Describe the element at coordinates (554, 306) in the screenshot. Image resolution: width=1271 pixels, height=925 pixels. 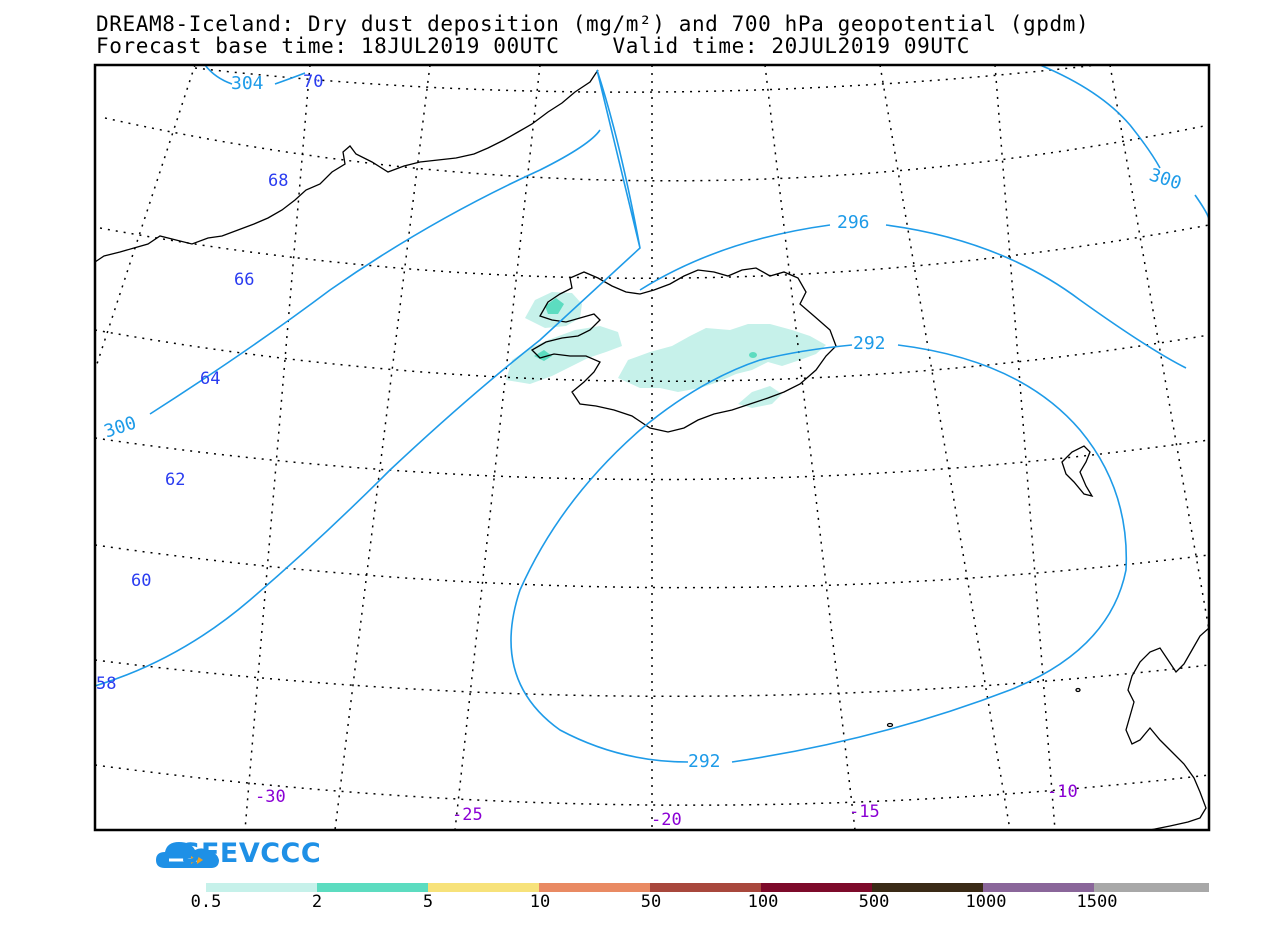
I see `dust-area-west-dark` at that location.